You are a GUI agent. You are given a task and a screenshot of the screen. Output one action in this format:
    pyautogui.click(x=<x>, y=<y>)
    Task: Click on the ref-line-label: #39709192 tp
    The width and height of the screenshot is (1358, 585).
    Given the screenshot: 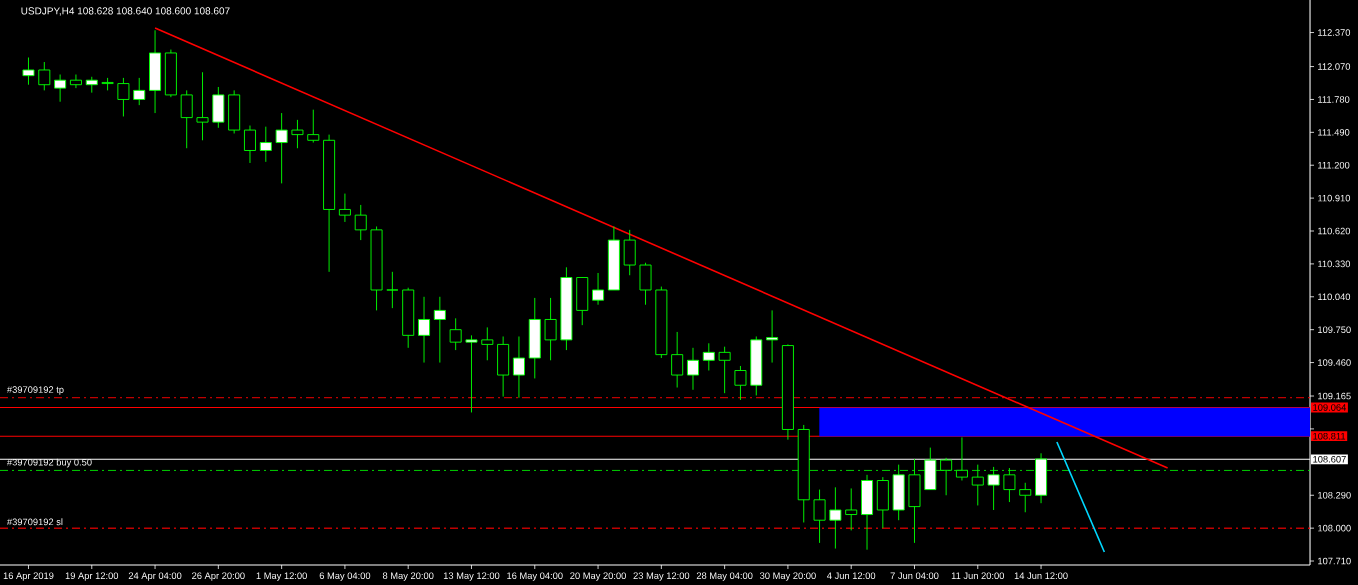 What is the action you would take?
    pyautogui.click(x=35, y=390)
    